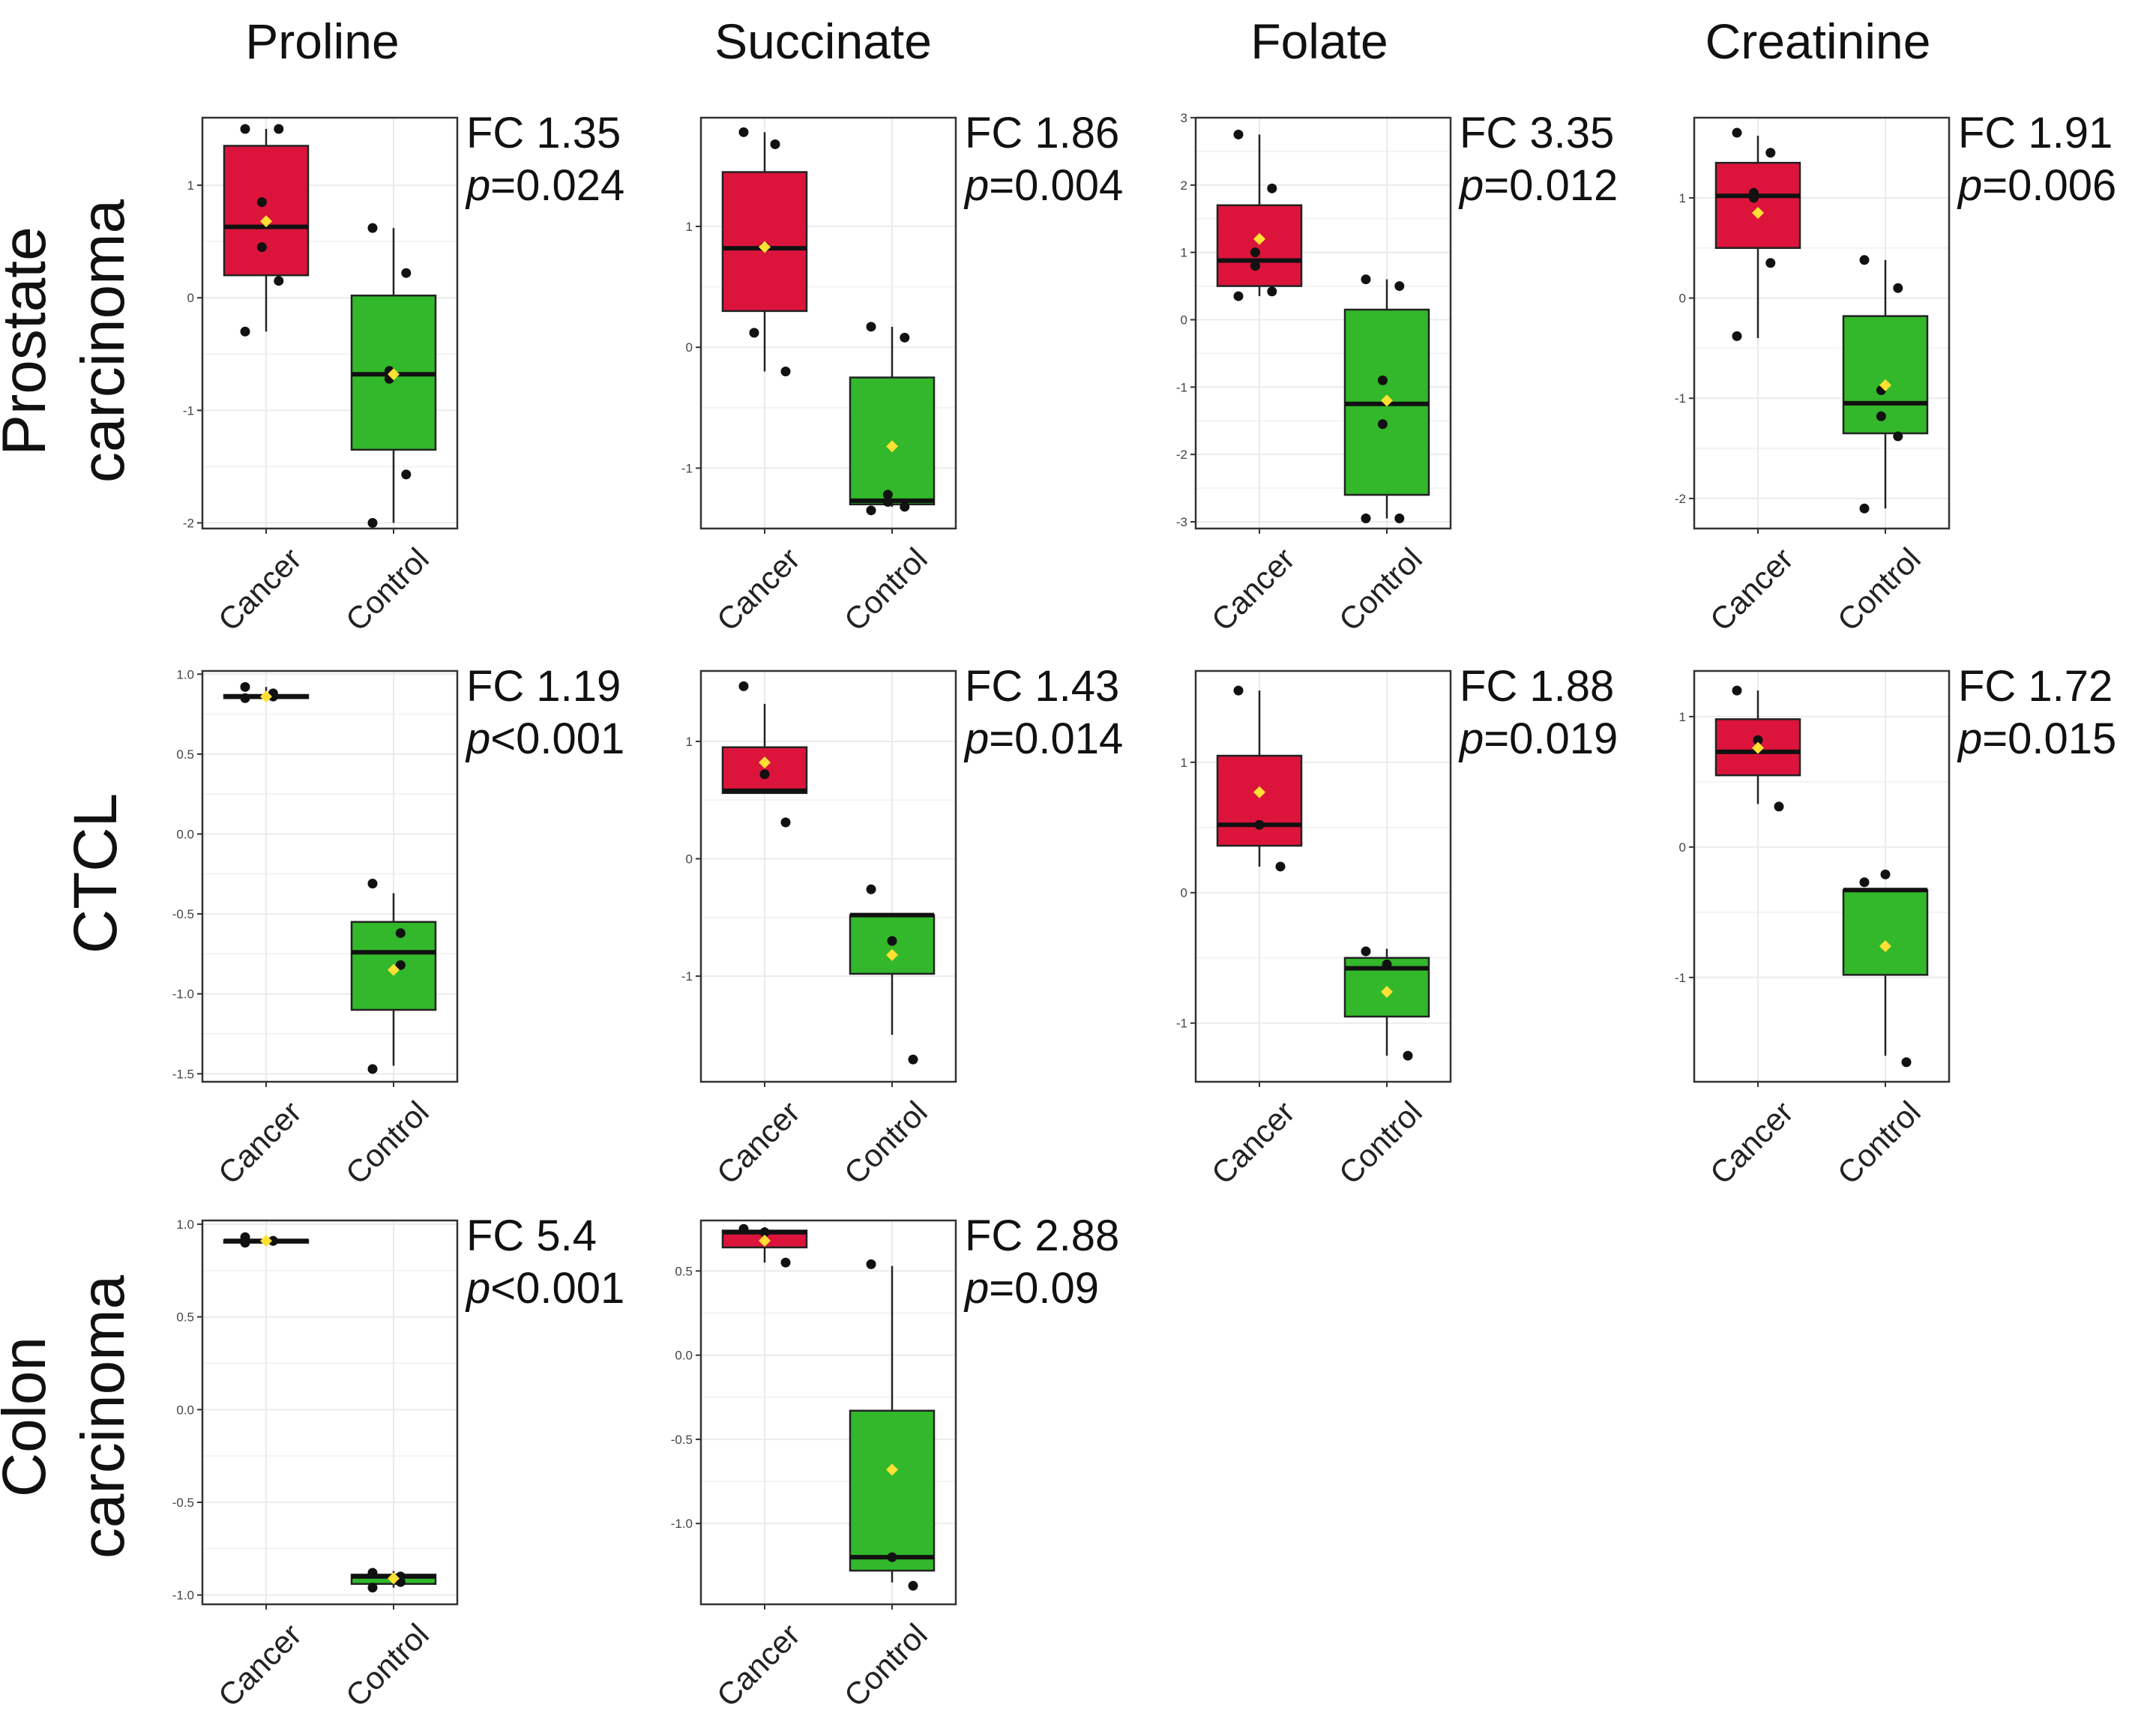 The width and height of the screenshot is (2156, 1734). What do you see at coordinates (1056, 185) in the screenshot?
I see `p-value-number: =0.004` at bounding box center [1056, 185].